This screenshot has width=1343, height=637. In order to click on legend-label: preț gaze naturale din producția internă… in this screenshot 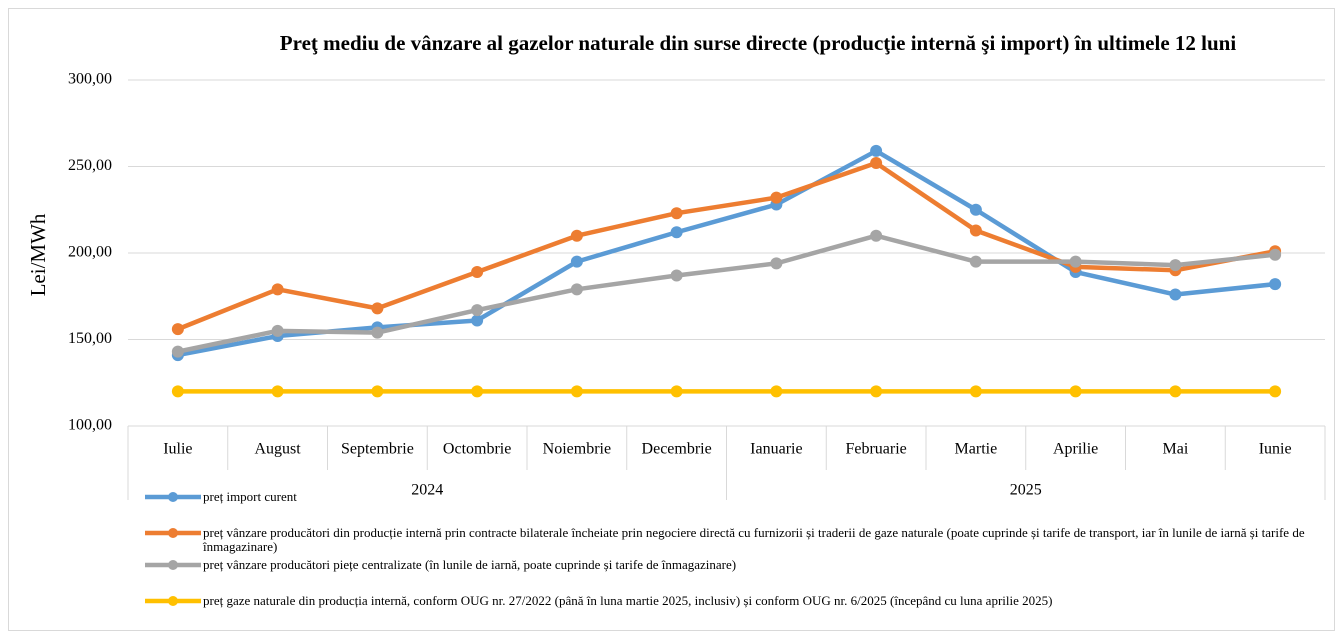, I will do `click(628, 600)`.